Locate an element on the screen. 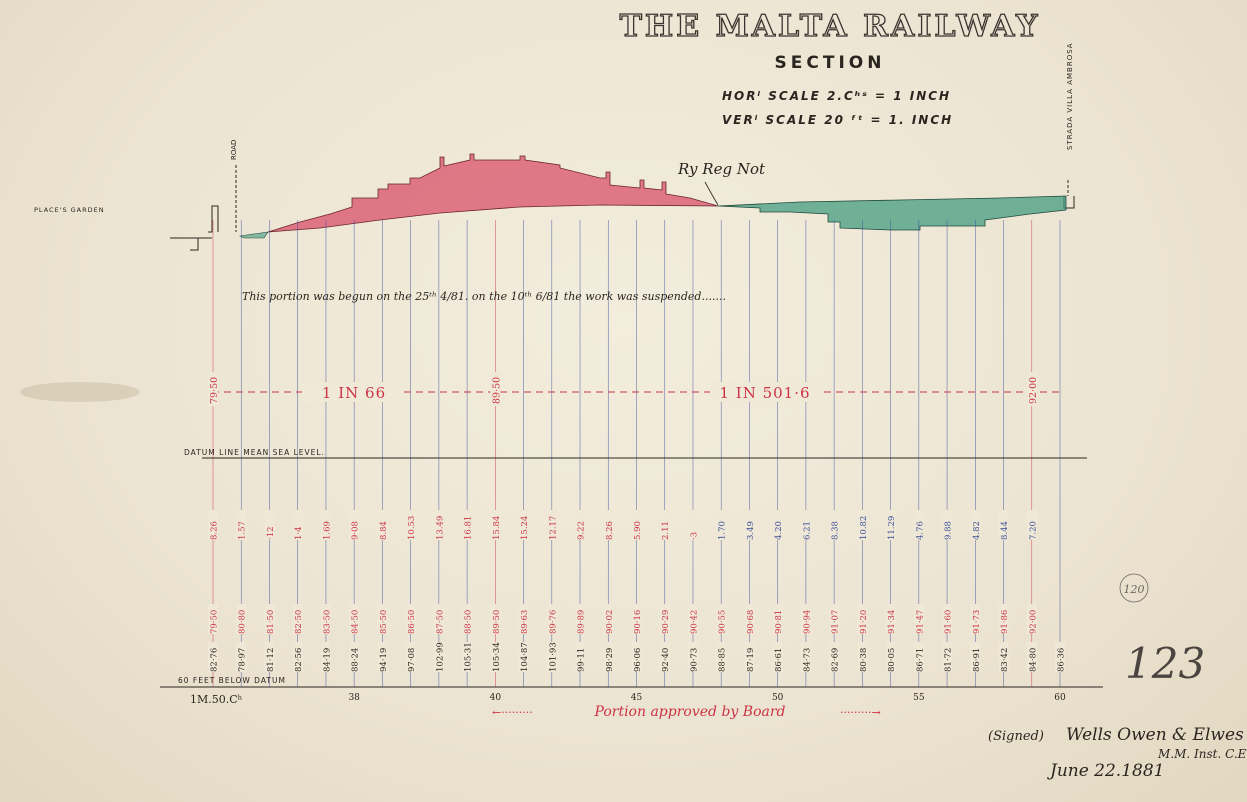 The width and height of the screenshot is (1247, 802). signed-label: (Signed) is located at coordinates (1016, 736).